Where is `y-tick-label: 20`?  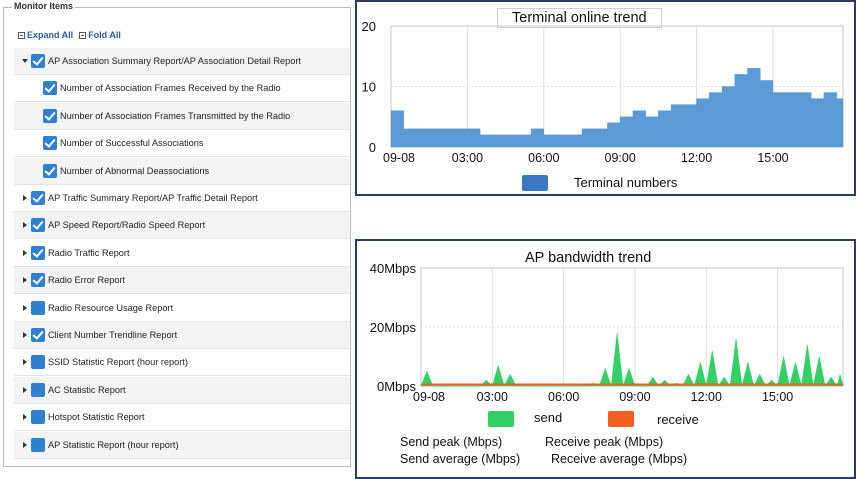
y-tick-label: 20 is located at coordinates (369, 26).